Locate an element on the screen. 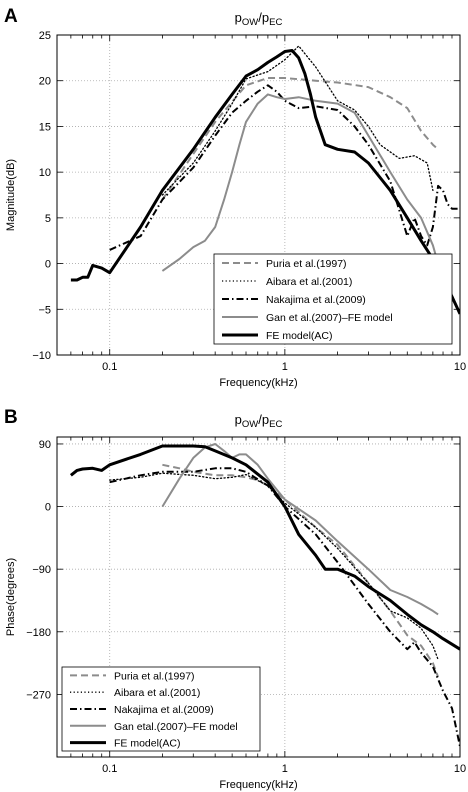  y-tick-label: 20 is located at coordinates (45, 82).